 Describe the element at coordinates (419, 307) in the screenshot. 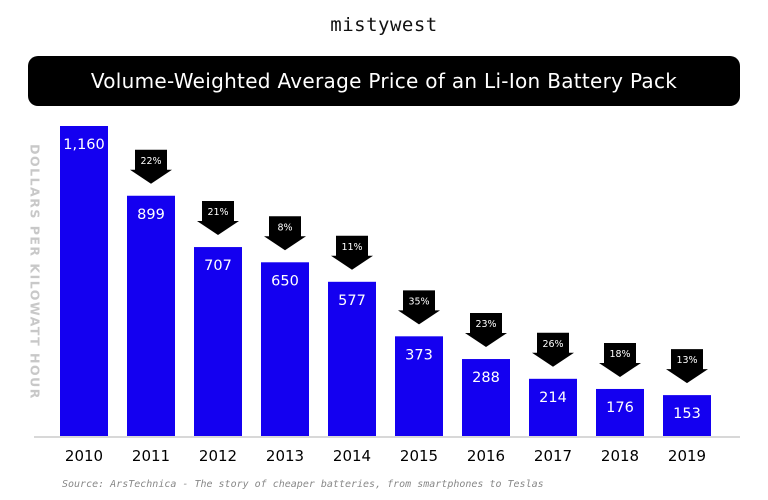

I see `decline-arrow-2015: 35%` at that location.